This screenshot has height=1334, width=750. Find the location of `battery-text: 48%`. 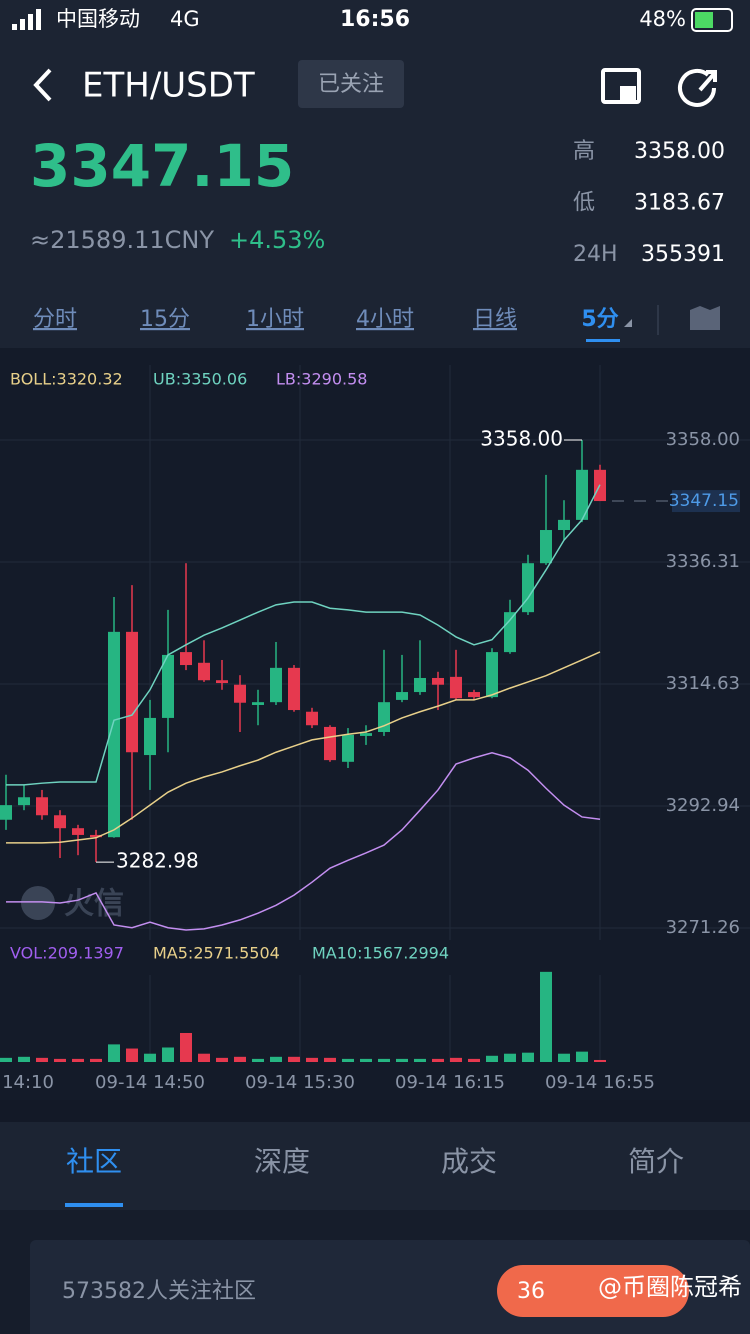

battery-text: 48% is located at coordinates (662, 19).